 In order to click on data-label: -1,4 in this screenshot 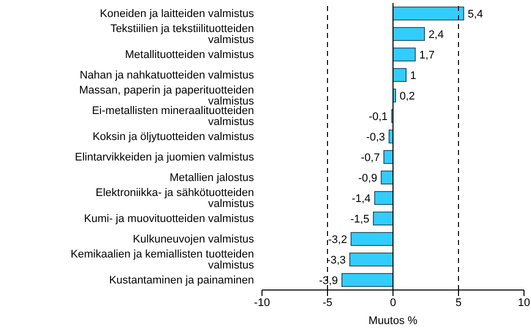, I will do `click(361, 198)`.